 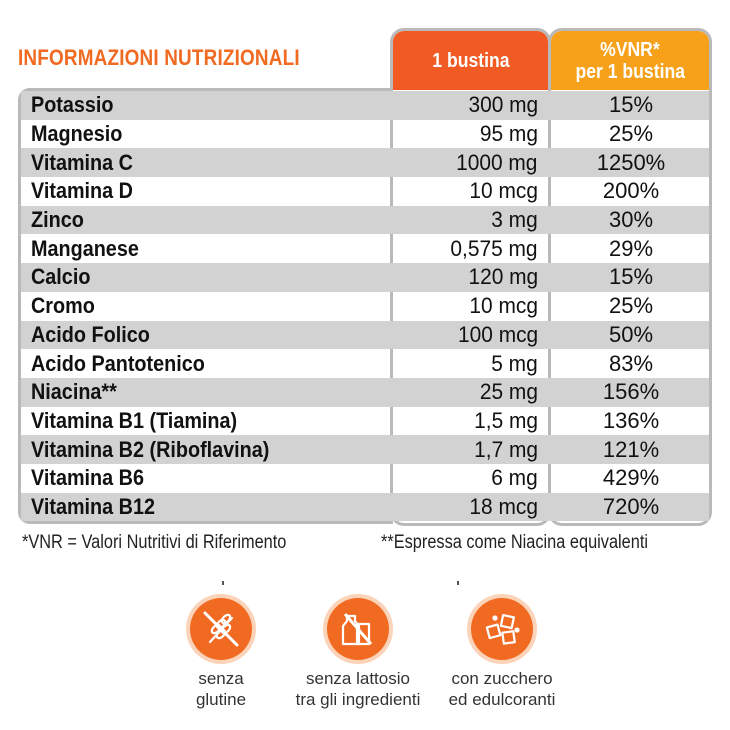 What do you see at coordinates (365, 478) in the screenshot?
I see `table-row: Vitamina B6 6 mg 429%` at bounding box center [365, 478].